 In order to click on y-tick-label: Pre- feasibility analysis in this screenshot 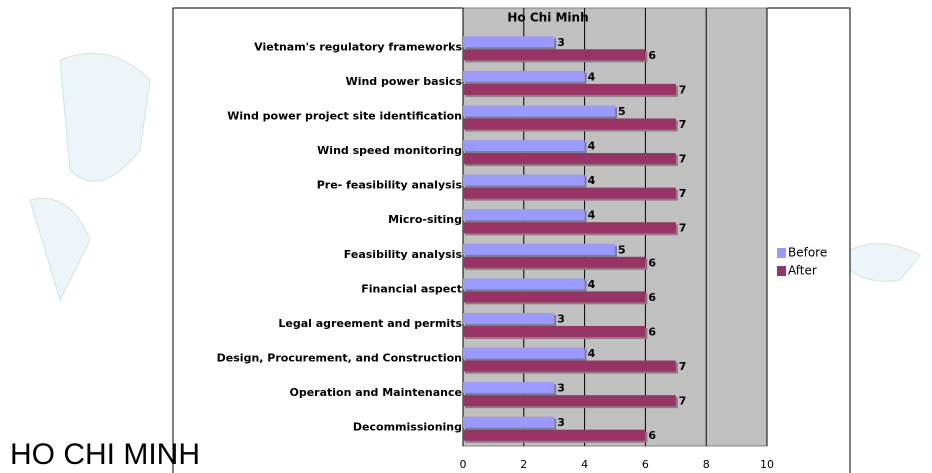, I will do `click(390, 185)`.